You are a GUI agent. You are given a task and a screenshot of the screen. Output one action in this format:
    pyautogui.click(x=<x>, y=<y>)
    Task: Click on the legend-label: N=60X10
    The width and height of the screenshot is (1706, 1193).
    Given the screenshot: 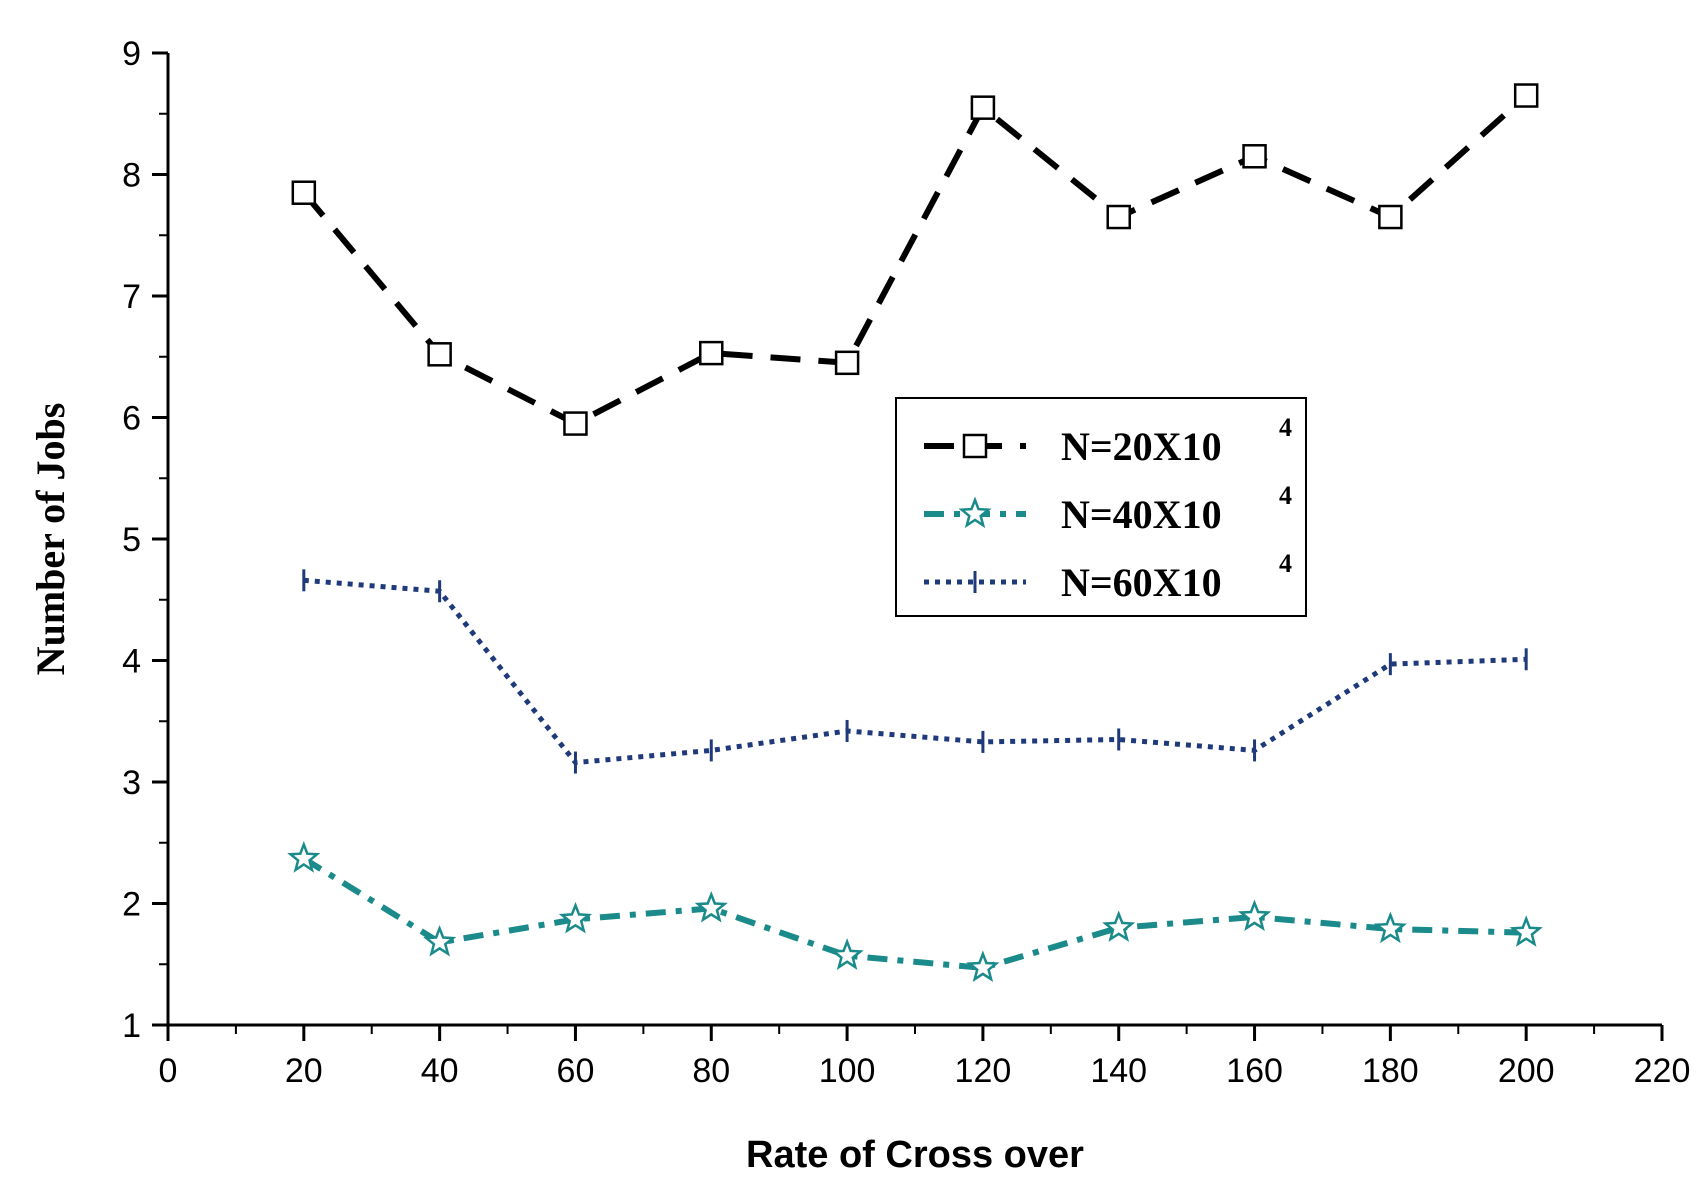 What is the action you would take?
    pyautogui.click(x=1141, y=582)
    